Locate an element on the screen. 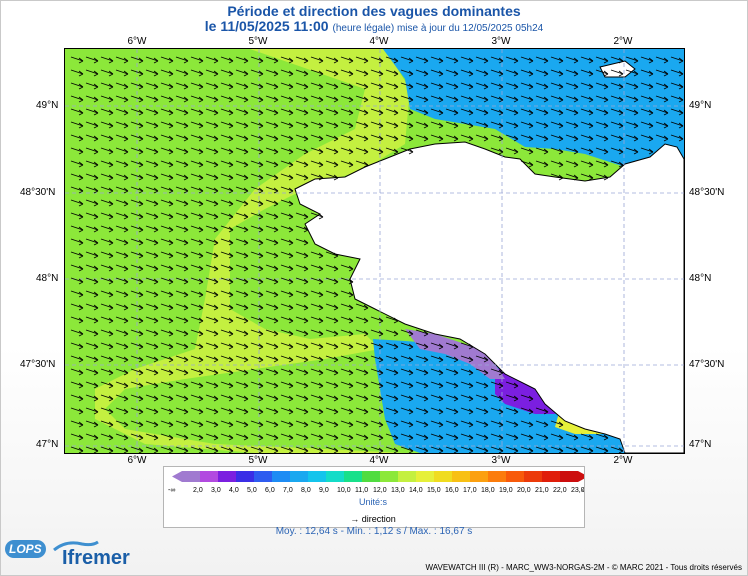 This screenshot has width=748, height=576. lat-tick-left-49n: 49°N is located at coordinates (47, 105).